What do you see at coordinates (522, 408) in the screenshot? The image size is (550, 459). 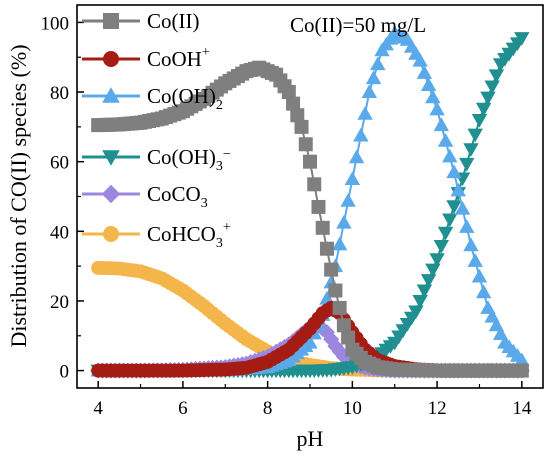 I see `x-tick-label: 14` at bounding box center [522, 408].